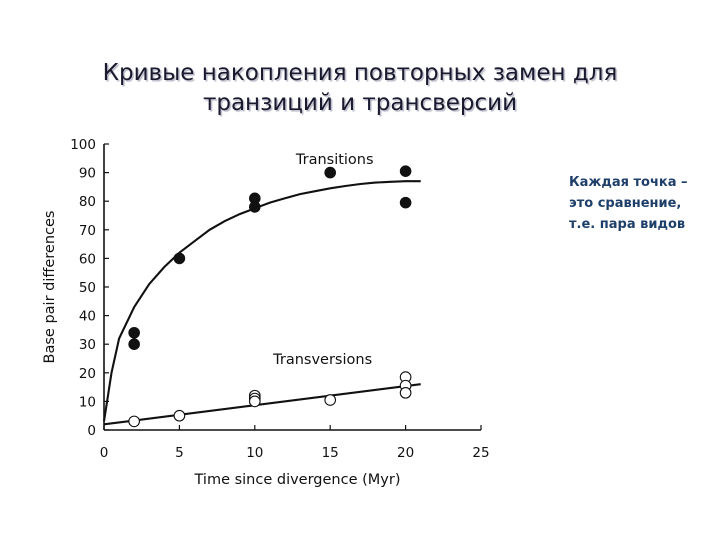 This screenshot has height=540, width=720. Describe the element at coordinates (87, 259) in the screenshot. I see `y-tick-label: 60` at that location.